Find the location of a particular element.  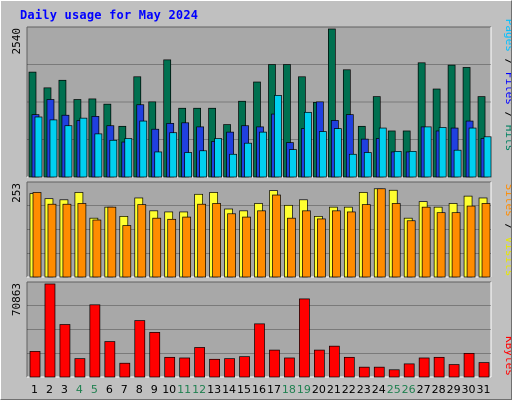

day-label: 28 is located at coordinates (439, 389).